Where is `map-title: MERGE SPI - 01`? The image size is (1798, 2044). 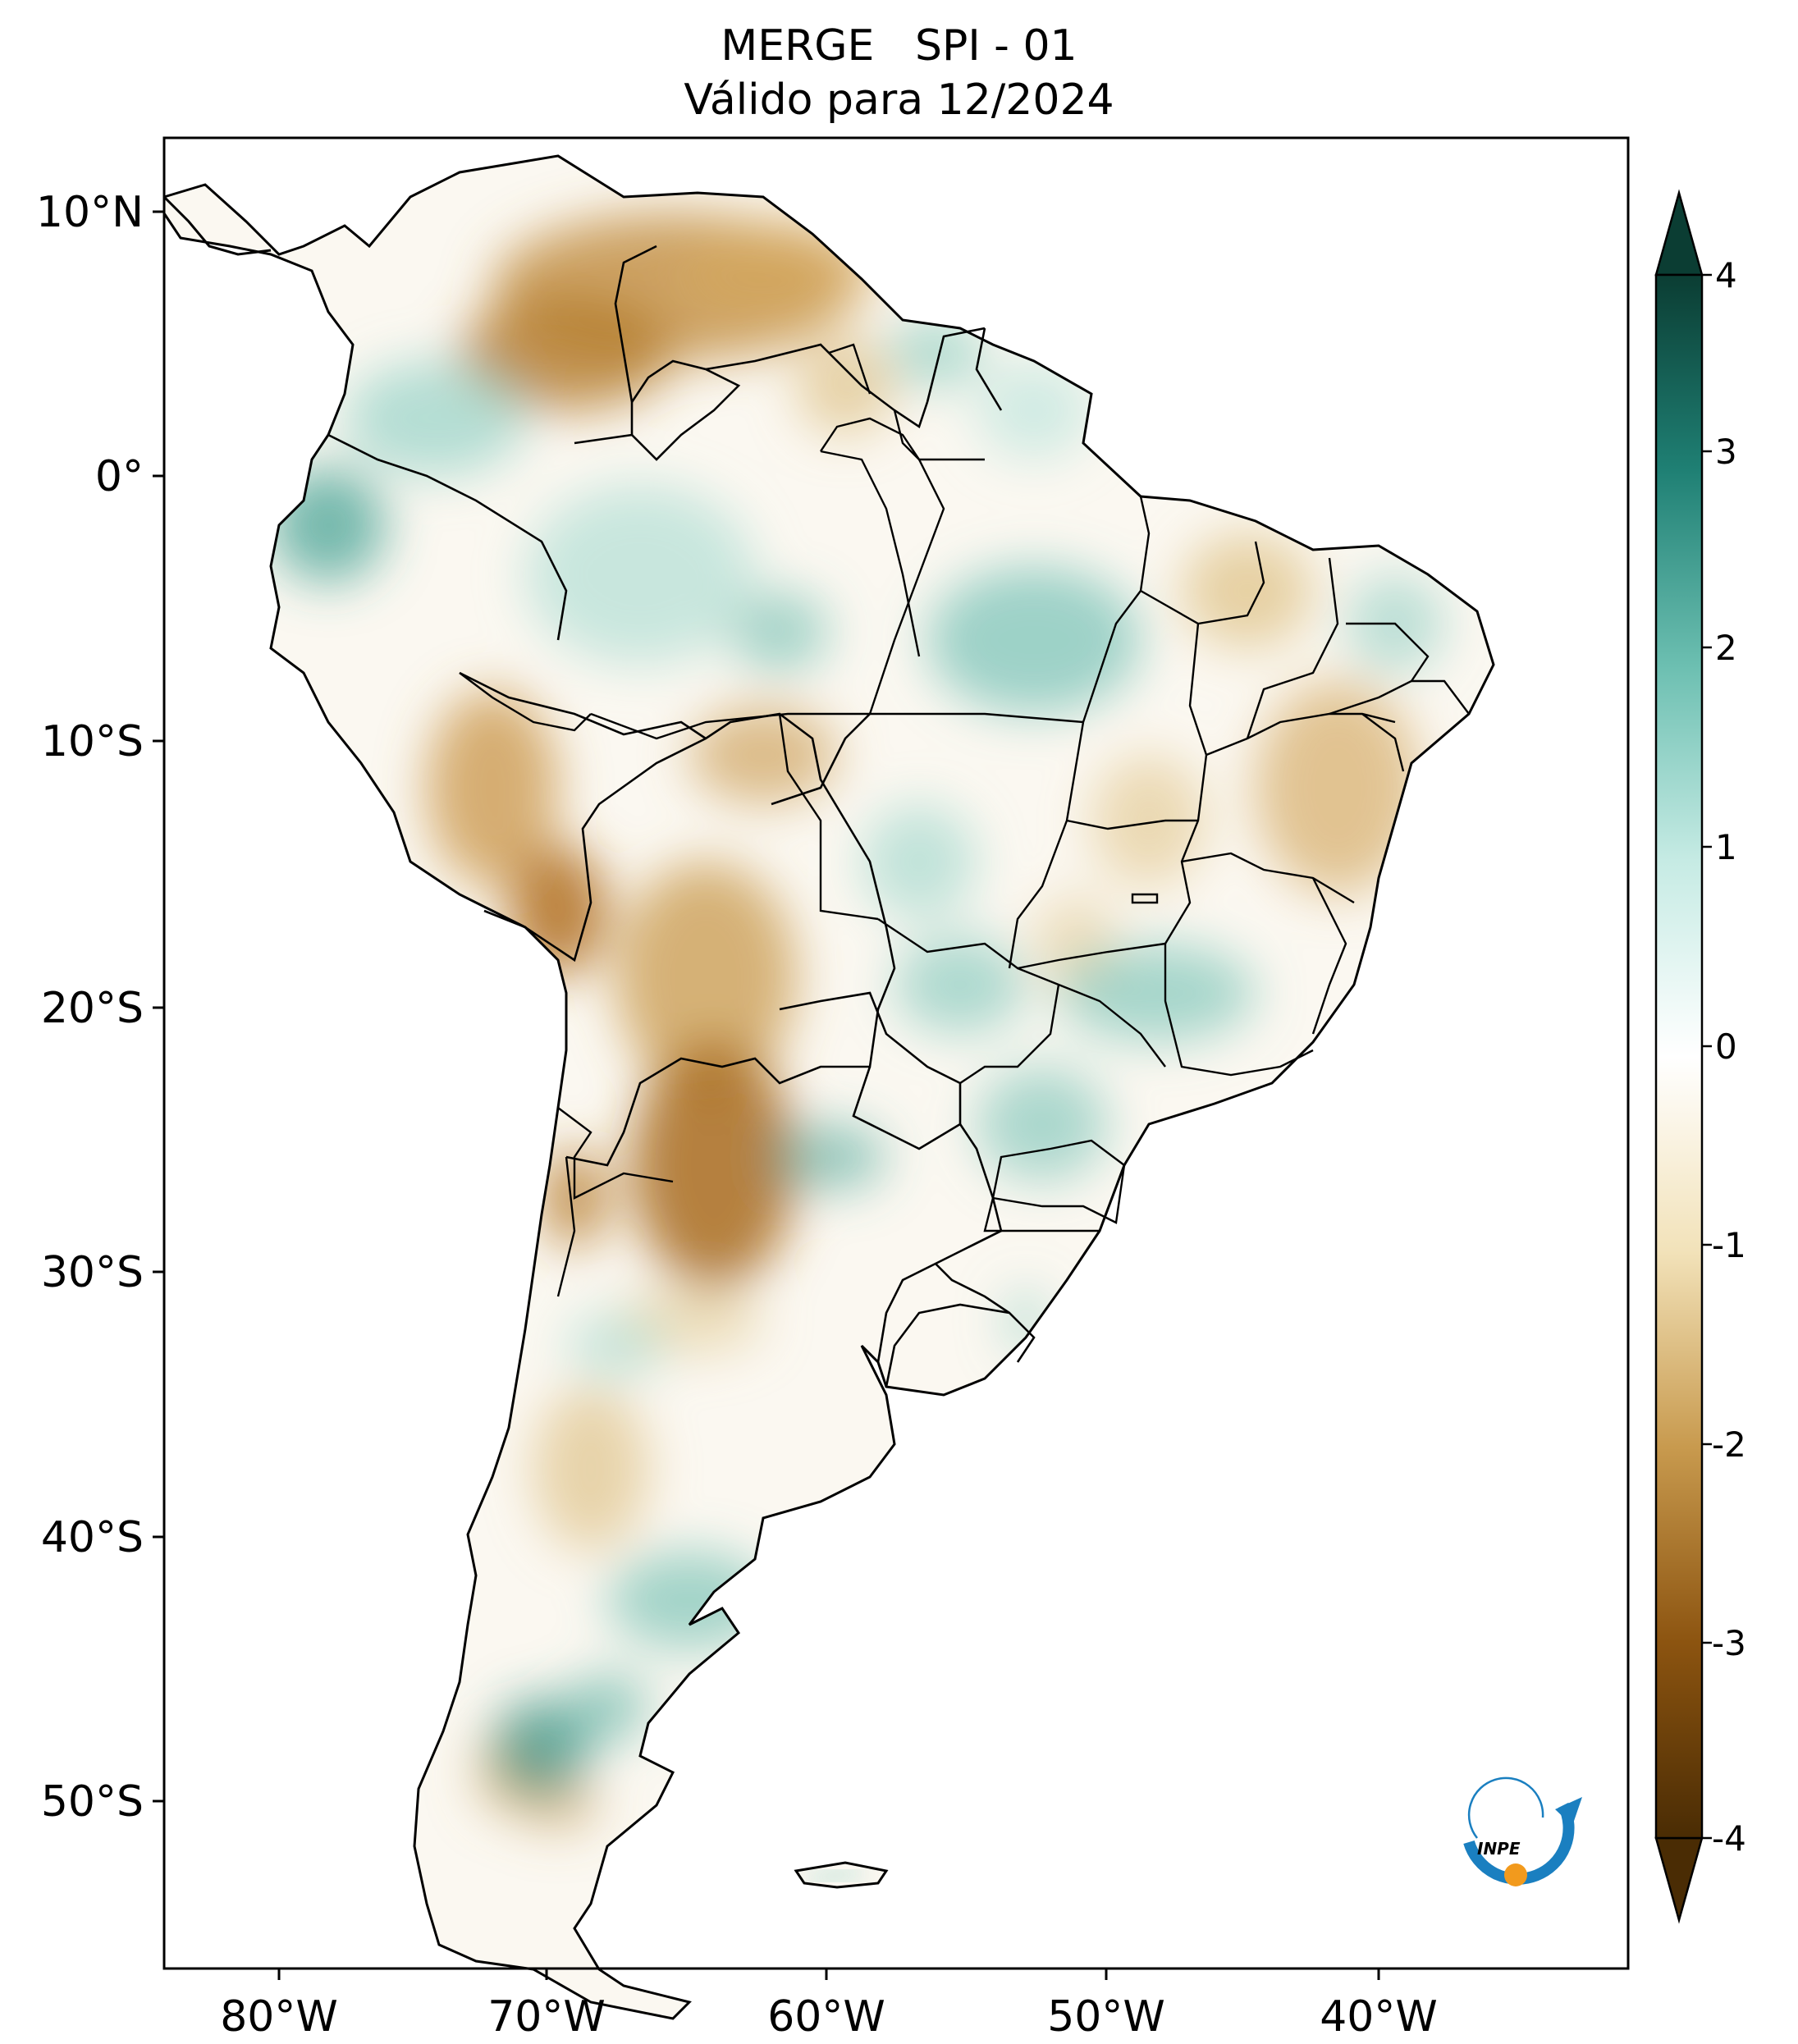 map-title: MERGE SPI - 01 is located at coordinates (899, 46).